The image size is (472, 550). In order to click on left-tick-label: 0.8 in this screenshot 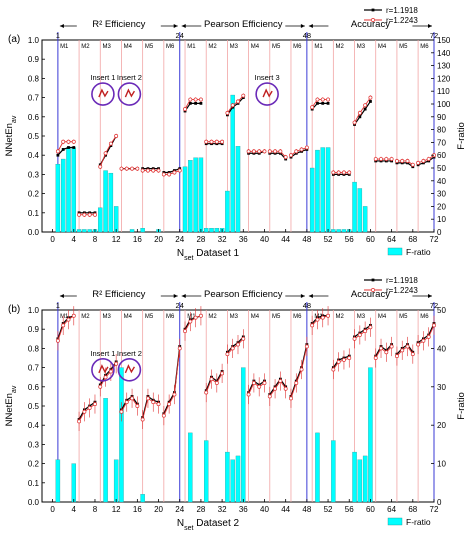, I will do `click(34, 78)`.